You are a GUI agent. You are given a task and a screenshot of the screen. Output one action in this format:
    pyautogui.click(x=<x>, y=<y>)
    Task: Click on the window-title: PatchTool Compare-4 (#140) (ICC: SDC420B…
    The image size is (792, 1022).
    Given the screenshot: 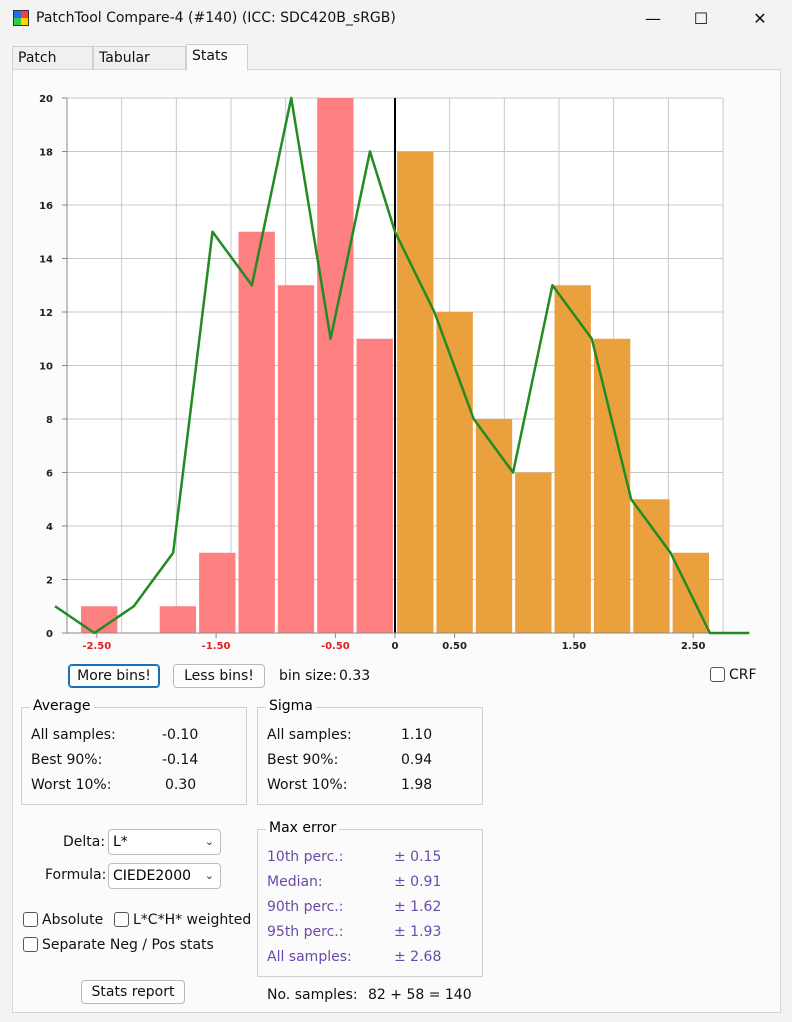 What is the action you would take?
    pyautogui.click(x=216, y=18)
    